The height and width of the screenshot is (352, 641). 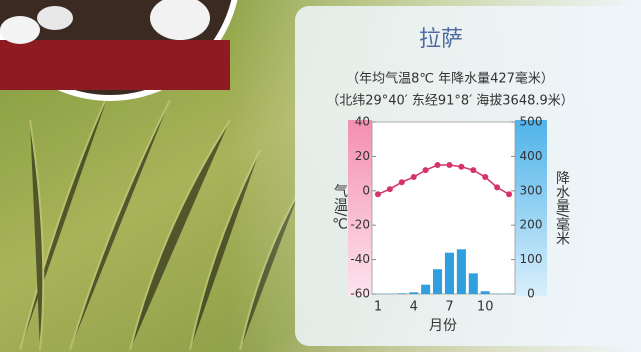 I want to click on y-tick-label: -60, so click(x=360, y=294).